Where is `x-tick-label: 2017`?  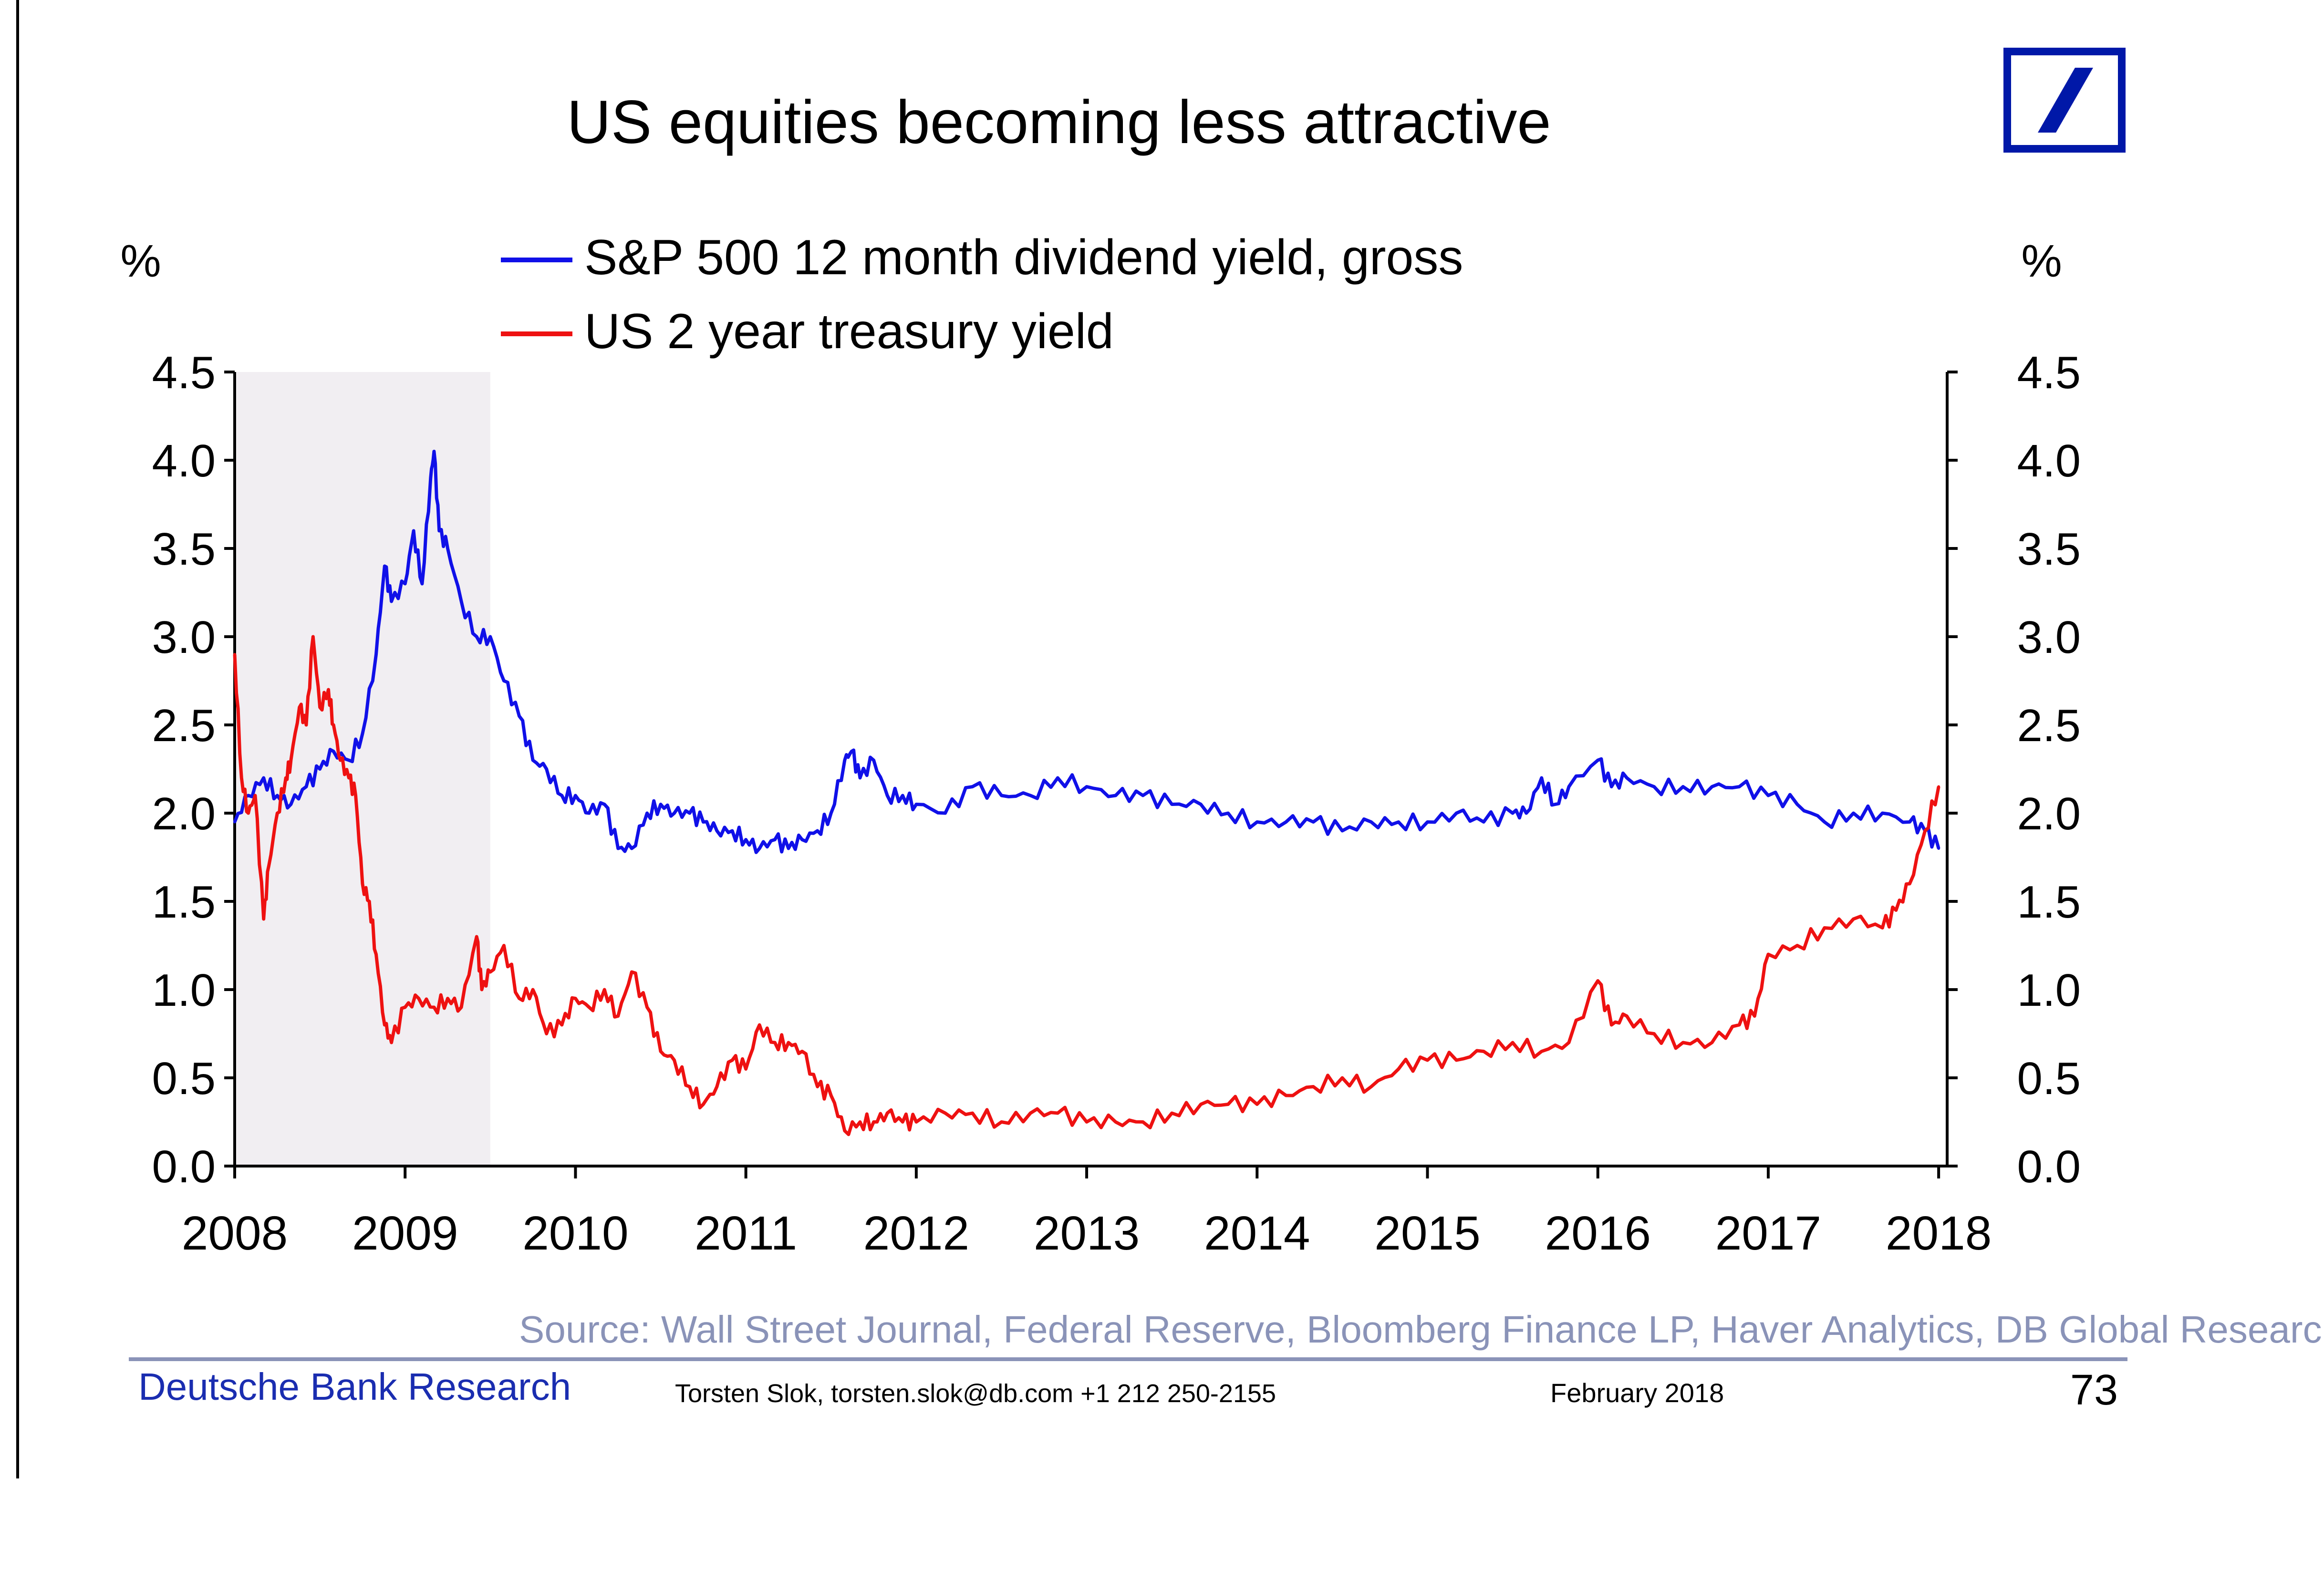
x-tick-label: 2017 is located at coordinates (1768, 1233).